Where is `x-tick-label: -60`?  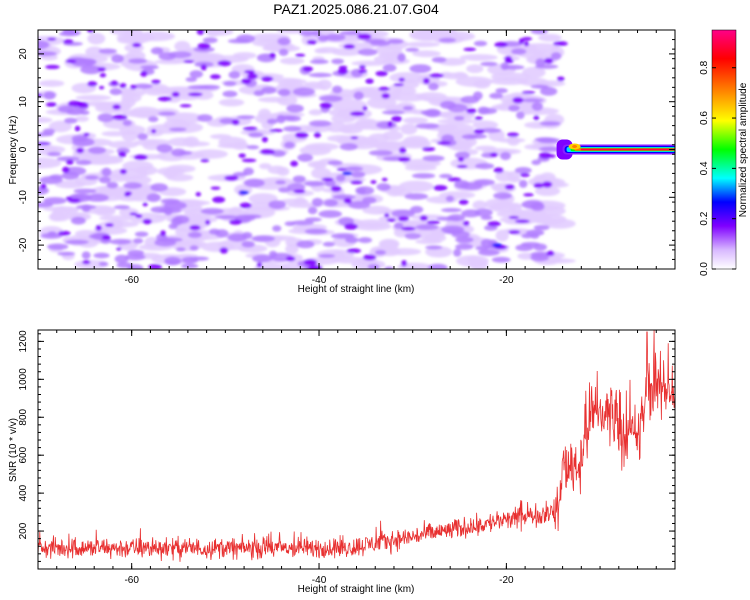 x-tick-label: -60 is located at coordinates (131, 580).